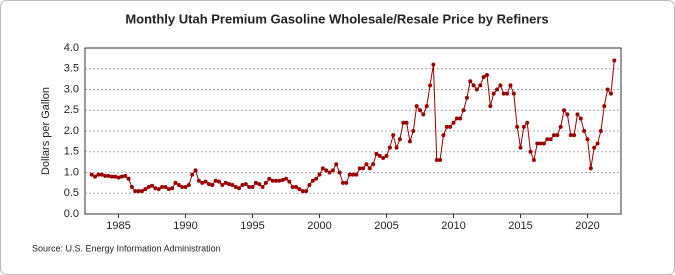  I want to click on x-tick-label: 1985, so click(118, 226).